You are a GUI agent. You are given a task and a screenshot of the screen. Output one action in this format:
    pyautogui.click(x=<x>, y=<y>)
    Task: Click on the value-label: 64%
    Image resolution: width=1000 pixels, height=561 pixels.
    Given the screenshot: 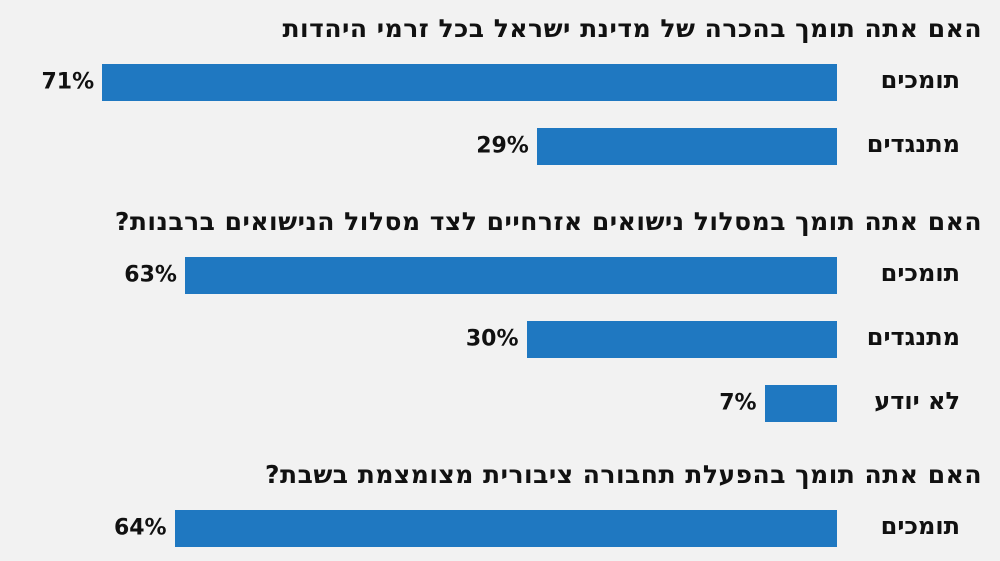 What is the action you would take?
    pyautogui.click(x=140, y=528)
    